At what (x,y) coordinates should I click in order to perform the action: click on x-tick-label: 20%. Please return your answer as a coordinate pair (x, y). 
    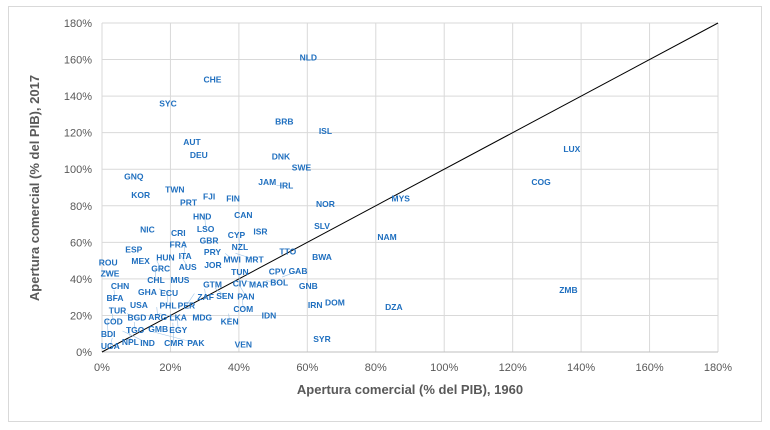
    Looking at the image, I should click on (170, 368).